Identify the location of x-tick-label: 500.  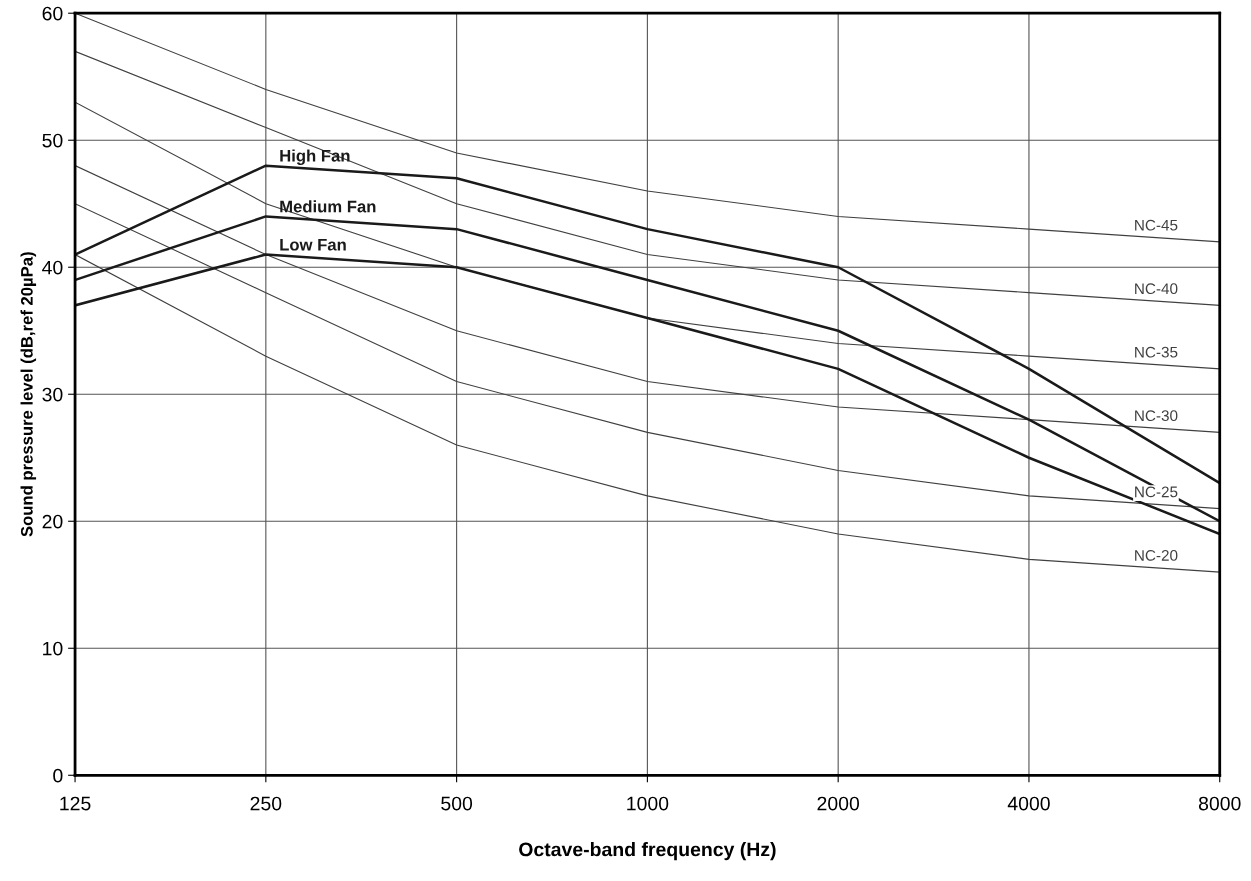
(457, 803).